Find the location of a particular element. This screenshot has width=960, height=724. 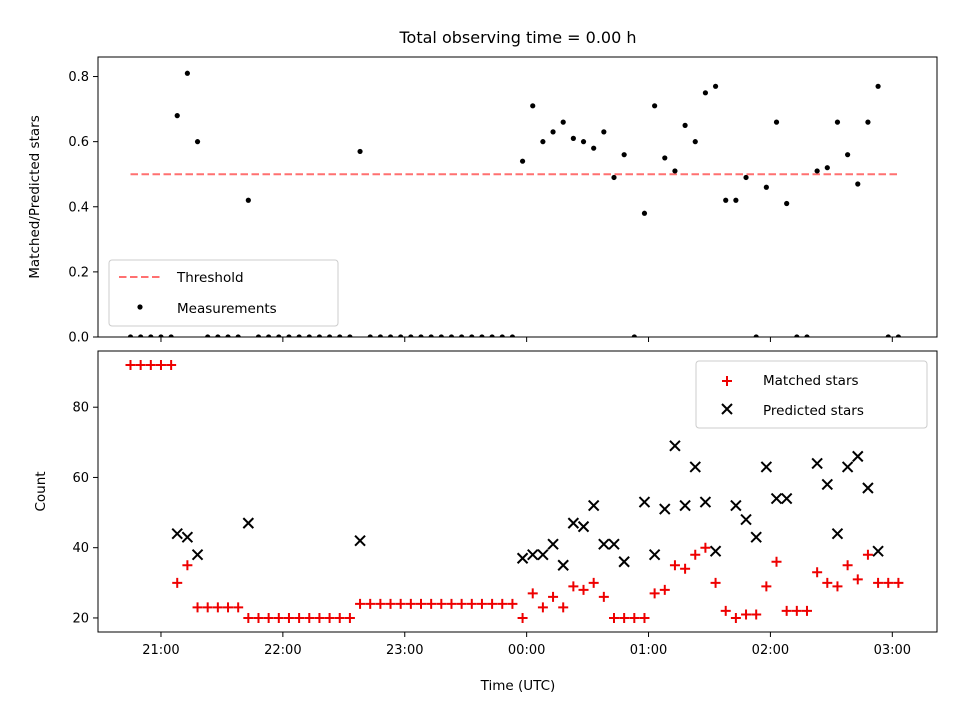

x-tick-label: 02:00 is located at coordinates (770, 650).